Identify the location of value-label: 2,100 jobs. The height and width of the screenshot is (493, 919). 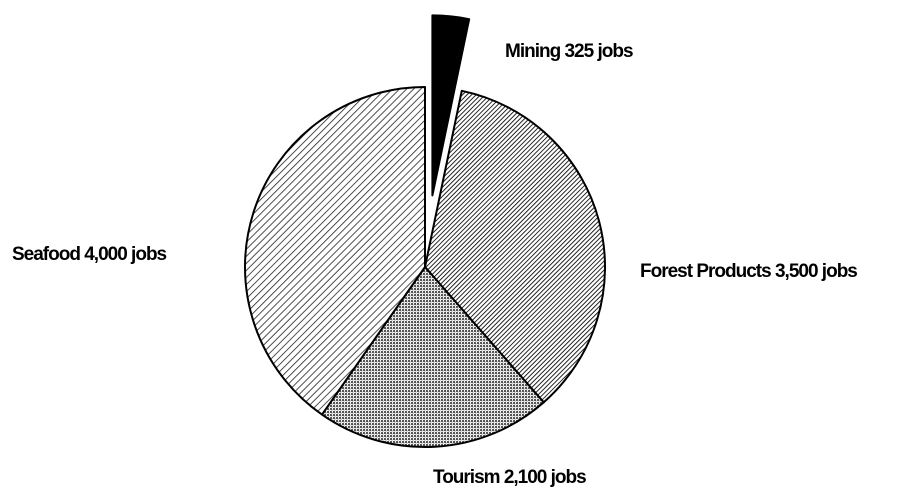
(545, 477).